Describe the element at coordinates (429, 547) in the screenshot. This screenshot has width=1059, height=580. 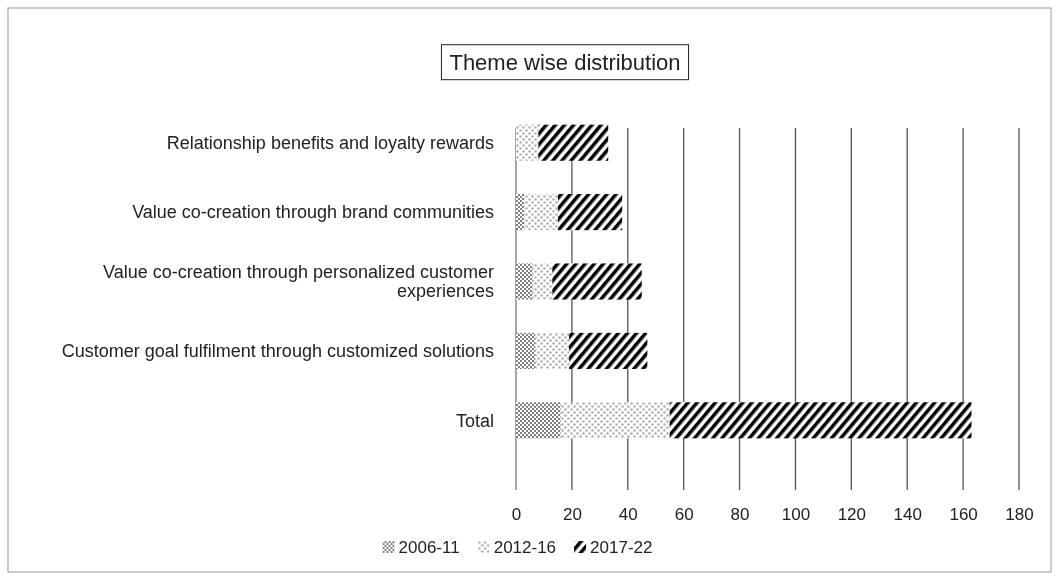
I see `legend-label: 2006-11` at that location.